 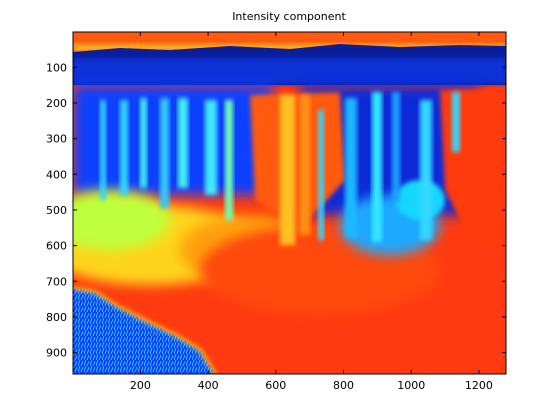 What do you see at coordinates (275, 385) in the screenshot?
I see `x-tick-label: 600` at bounding box center [275, 385].